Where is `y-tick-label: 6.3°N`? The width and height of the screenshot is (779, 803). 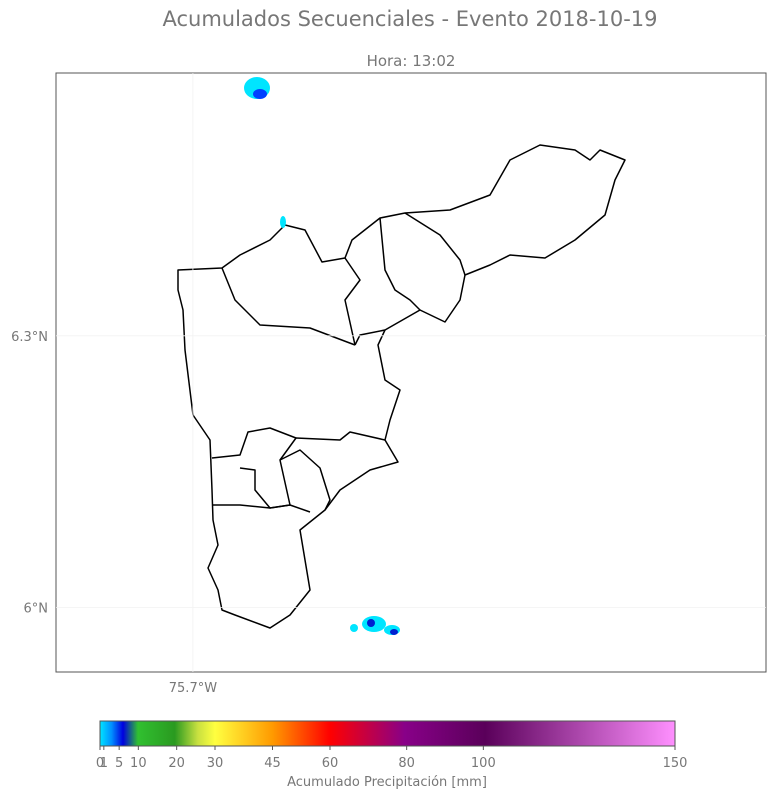 y-tick-label: 6.3°N is located at coordinates (29, 337).